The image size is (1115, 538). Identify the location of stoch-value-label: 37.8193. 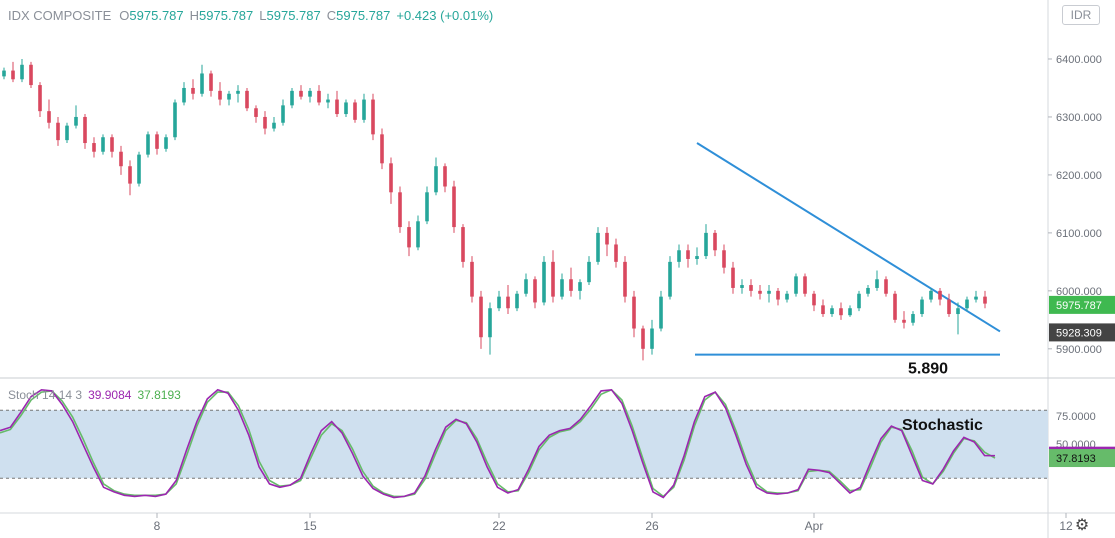
(1076, 459).